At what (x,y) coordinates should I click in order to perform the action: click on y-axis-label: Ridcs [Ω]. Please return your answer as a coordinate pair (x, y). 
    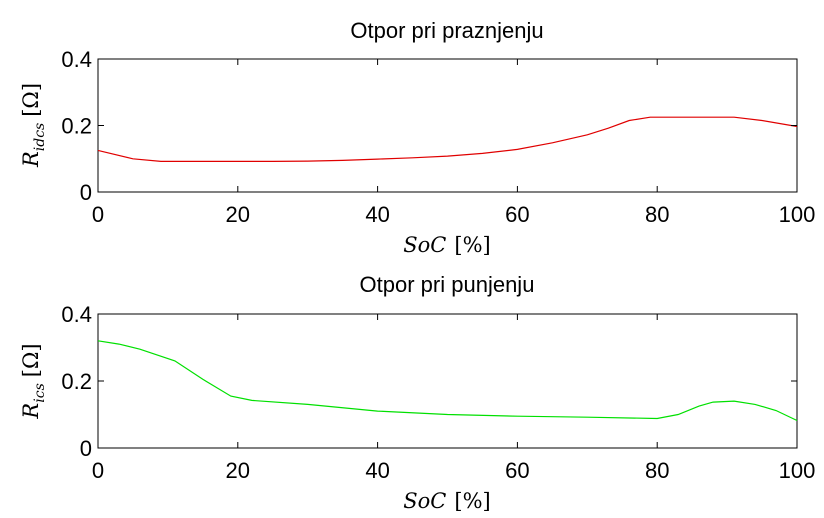
    Looking at the image, I should click on (33, 125).